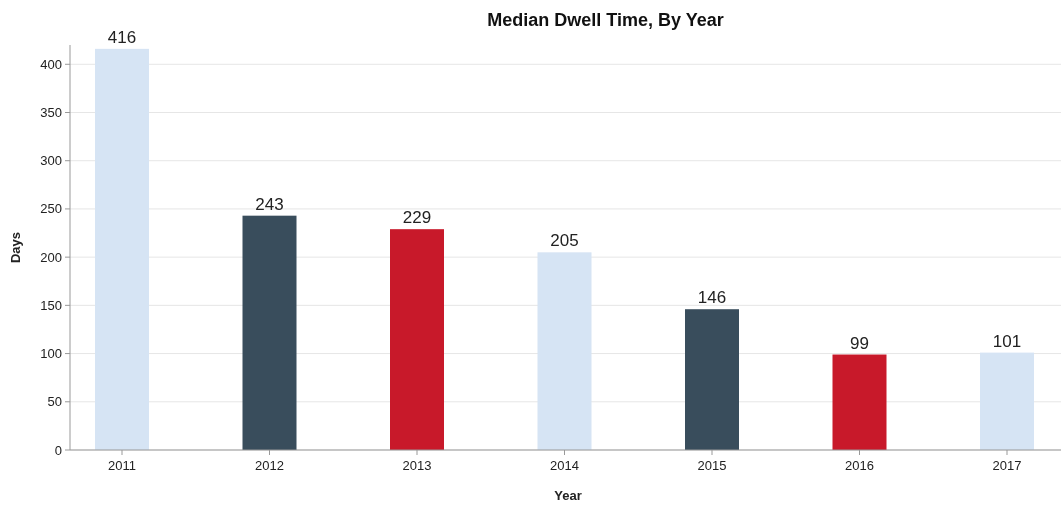 The width and height of the screenshot is (1063, 506). I want to click on data-label: 146, so click(712, 298).